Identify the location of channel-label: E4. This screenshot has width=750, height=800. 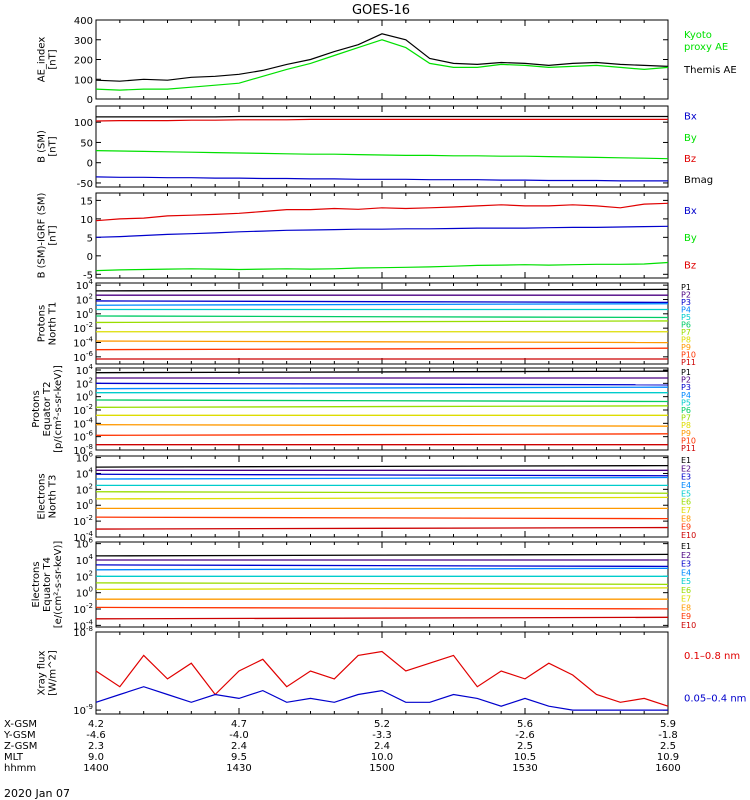
(686, 485).